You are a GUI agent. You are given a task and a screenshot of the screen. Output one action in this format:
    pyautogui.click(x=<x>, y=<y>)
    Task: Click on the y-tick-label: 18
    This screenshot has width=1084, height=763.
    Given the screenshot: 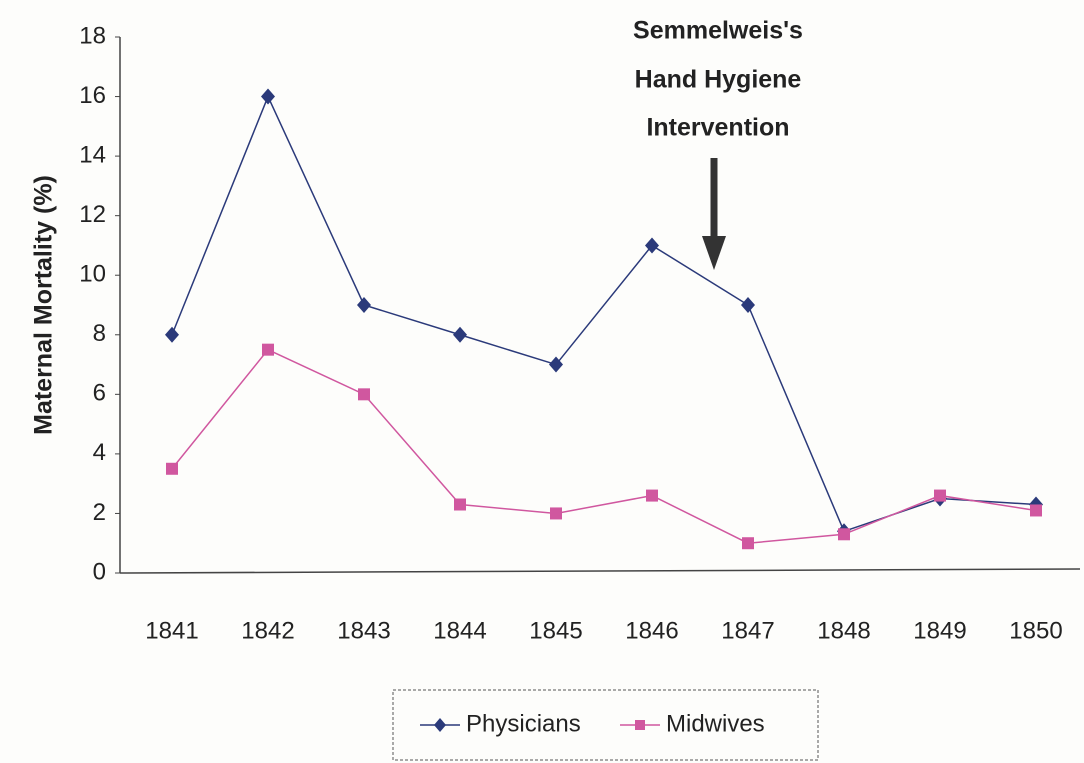 What is the action you would take?
    pyautogui.click(x=92, y=35)
    